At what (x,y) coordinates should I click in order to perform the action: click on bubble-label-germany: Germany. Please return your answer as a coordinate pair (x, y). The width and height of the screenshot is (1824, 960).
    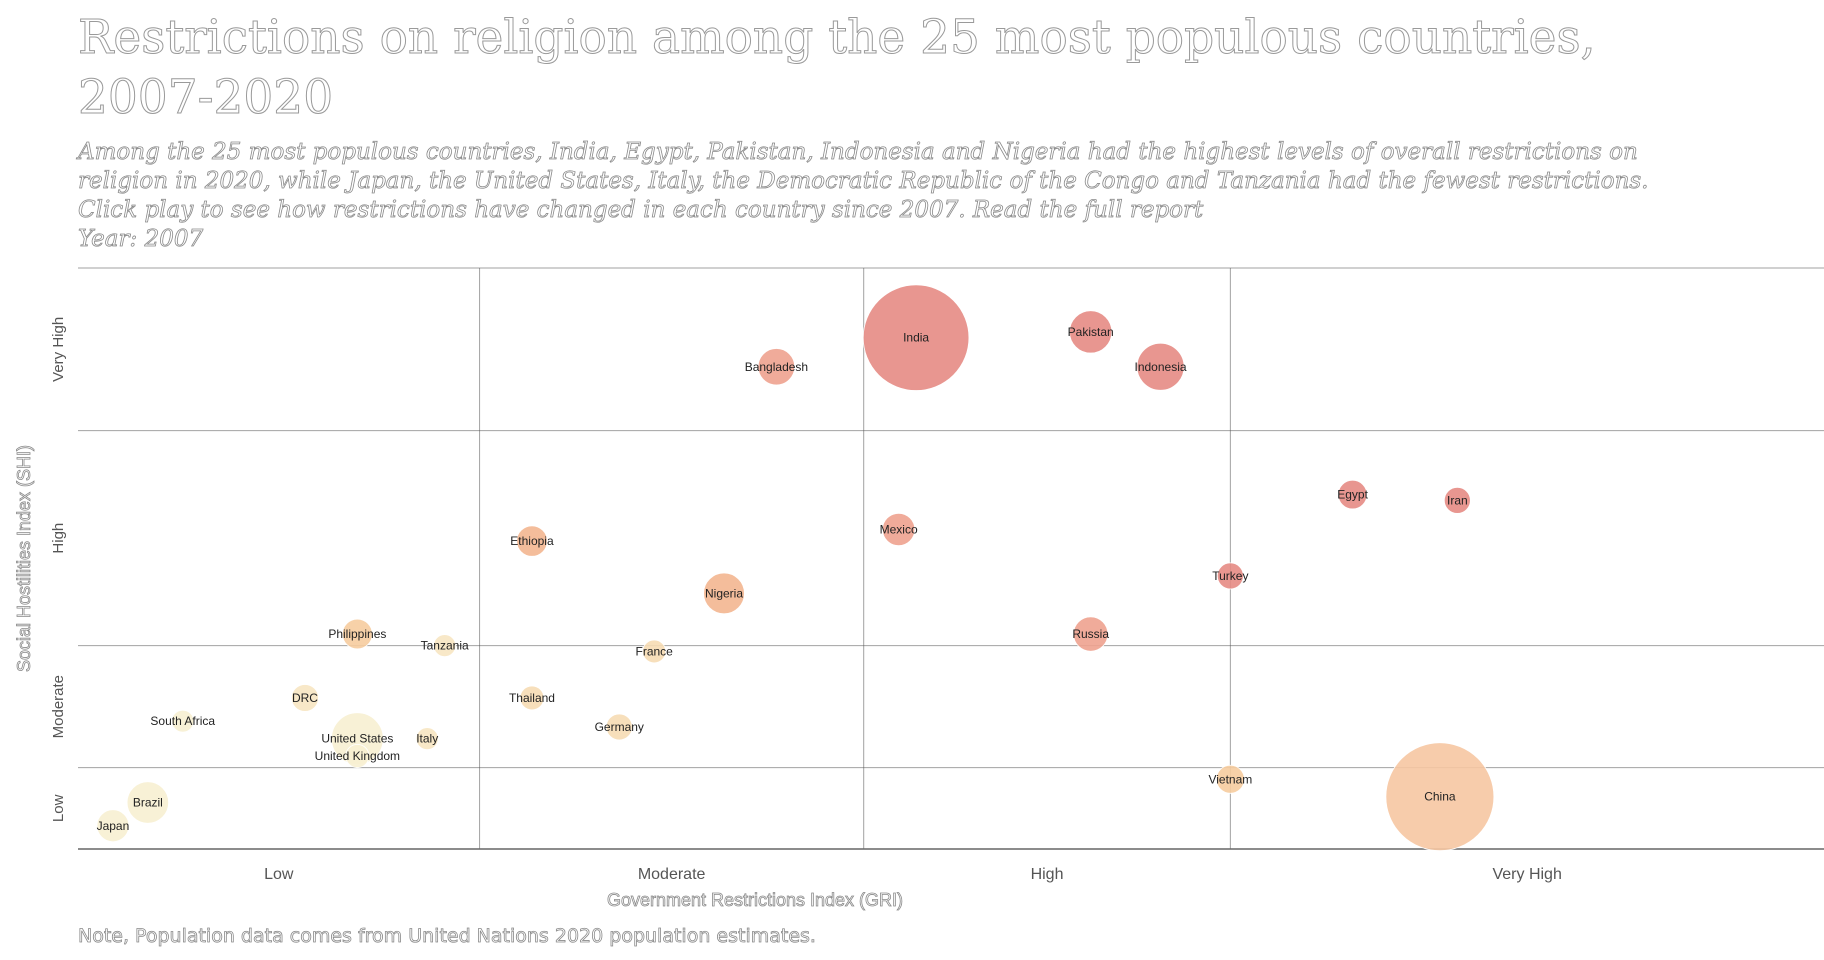
    Looking at the image, I should click on (619, 727).